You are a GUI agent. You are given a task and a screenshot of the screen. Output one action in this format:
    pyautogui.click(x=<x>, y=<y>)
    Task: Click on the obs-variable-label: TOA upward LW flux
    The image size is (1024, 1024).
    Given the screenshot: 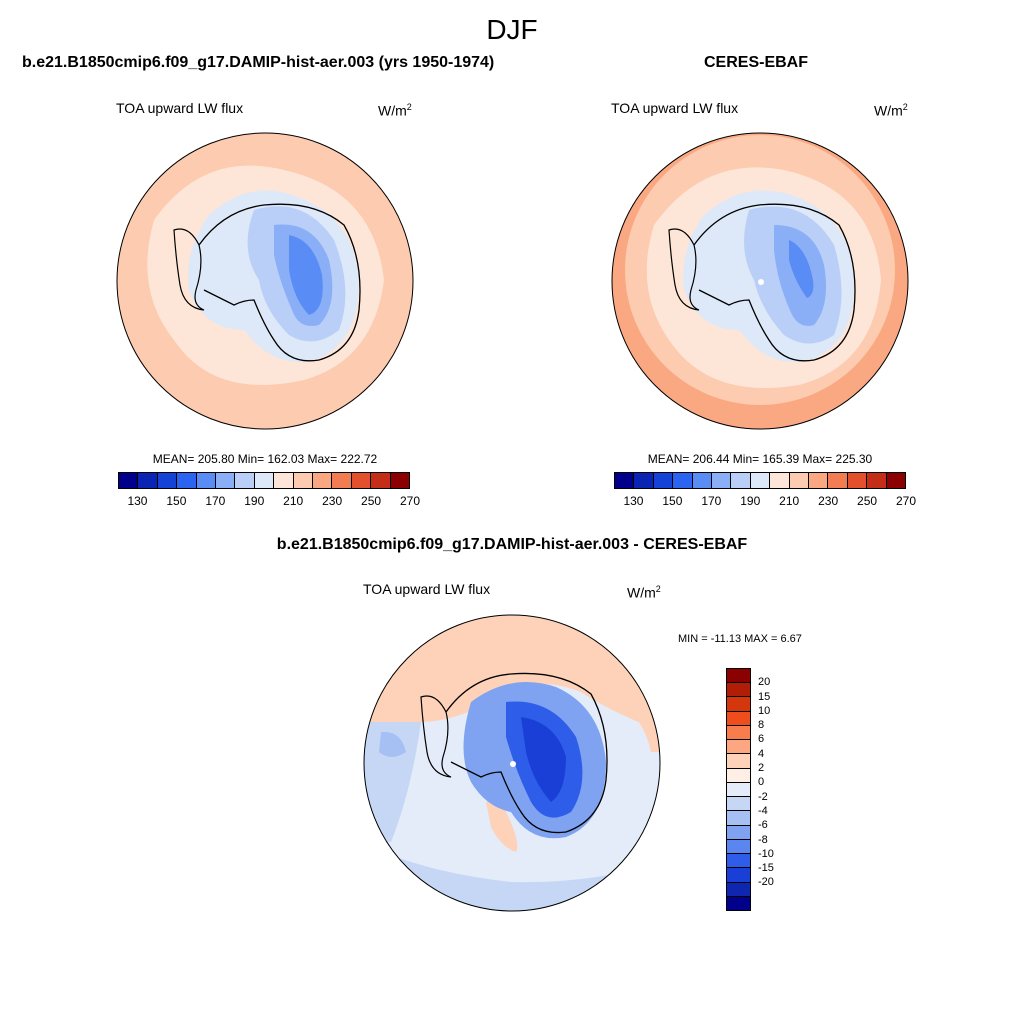 What is the action you would take?
    pyautogui.click(x=675, y=108)
    